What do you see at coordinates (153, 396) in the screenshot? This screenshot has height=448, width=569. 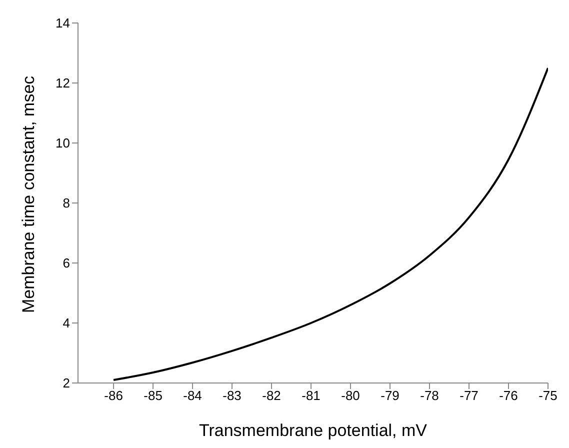 I see `x-tick-label: -85` at bounding box center [153, 396].